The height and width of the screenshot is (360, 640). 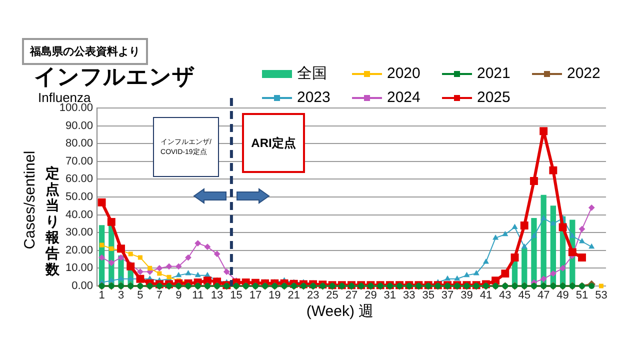 What do you see at coordinates (312, 73) in the screenshot?
I see `legend-label: 全国` at bounding box center [312, 73].